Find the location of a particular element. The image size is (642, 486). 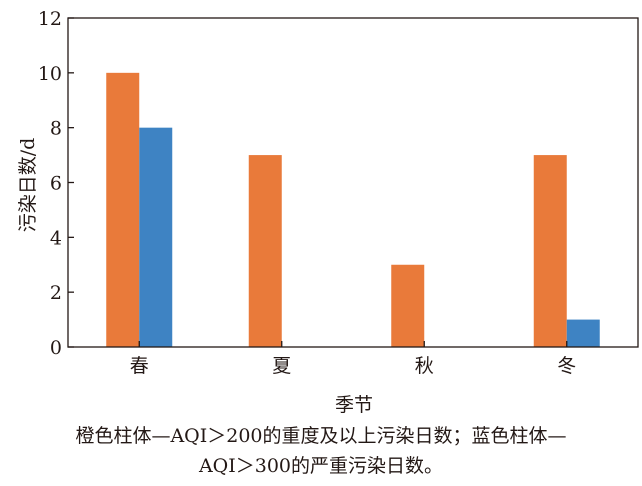

bar-s1-秋 is located at coordinates (408, 305).